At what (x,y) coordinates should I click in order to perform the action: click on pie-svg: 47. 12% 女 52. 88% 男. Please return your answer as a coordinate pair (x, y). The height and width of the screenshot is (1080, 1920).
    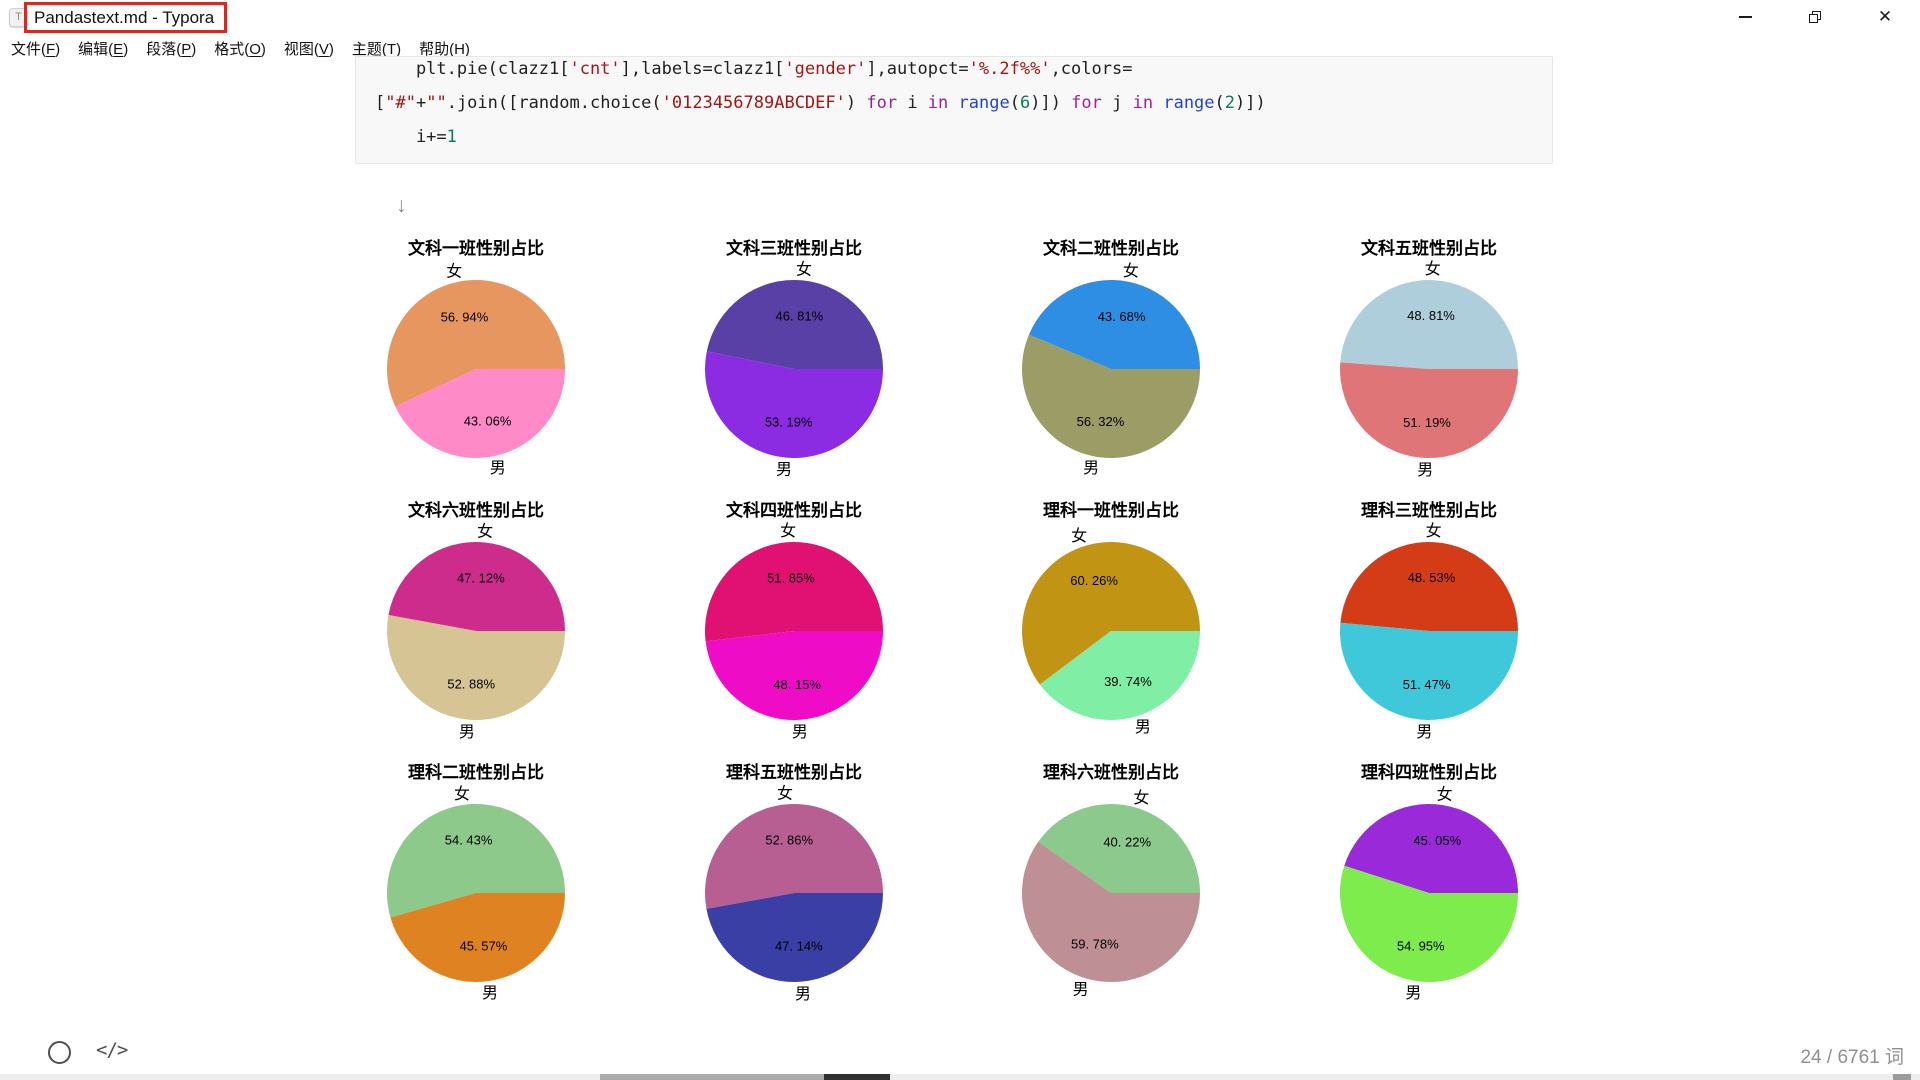
    Looking at the image, I should click on (476, 631).